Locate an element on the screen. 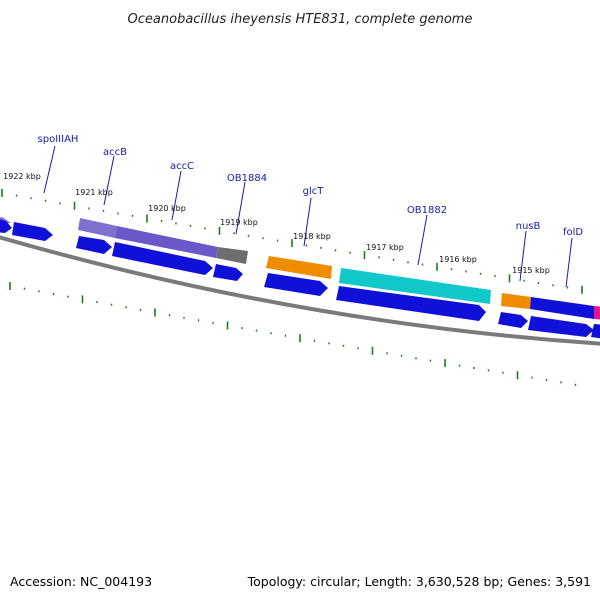 The image size is (600, 600). kbp-label: 1921 kbp is located at coordinates (94, 192).